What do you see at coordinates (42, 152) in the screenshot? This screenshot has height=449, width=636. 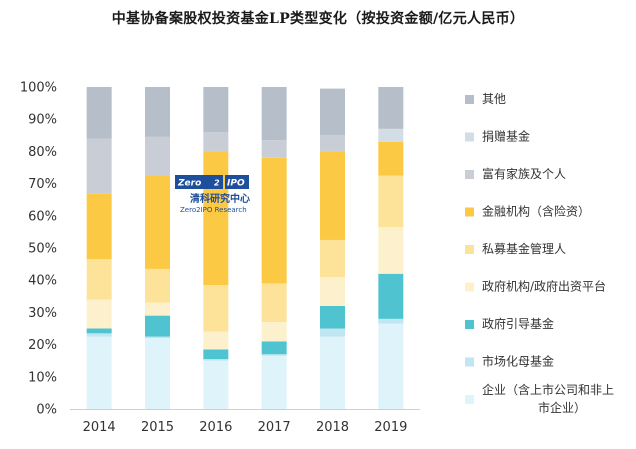 I see `y-tick-label: 80%` at bounding box center [42, 152].